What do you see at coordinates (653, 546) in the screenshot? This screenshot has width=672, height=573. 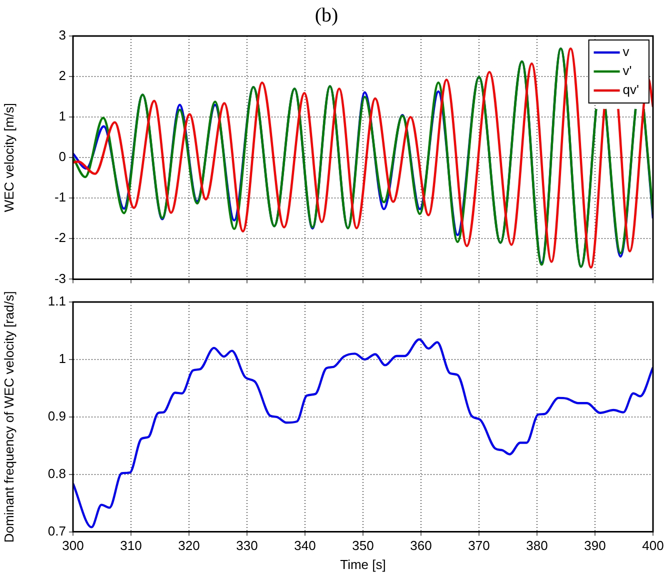 I see `x-tick-label: 400` at bounding box center [653, 546].